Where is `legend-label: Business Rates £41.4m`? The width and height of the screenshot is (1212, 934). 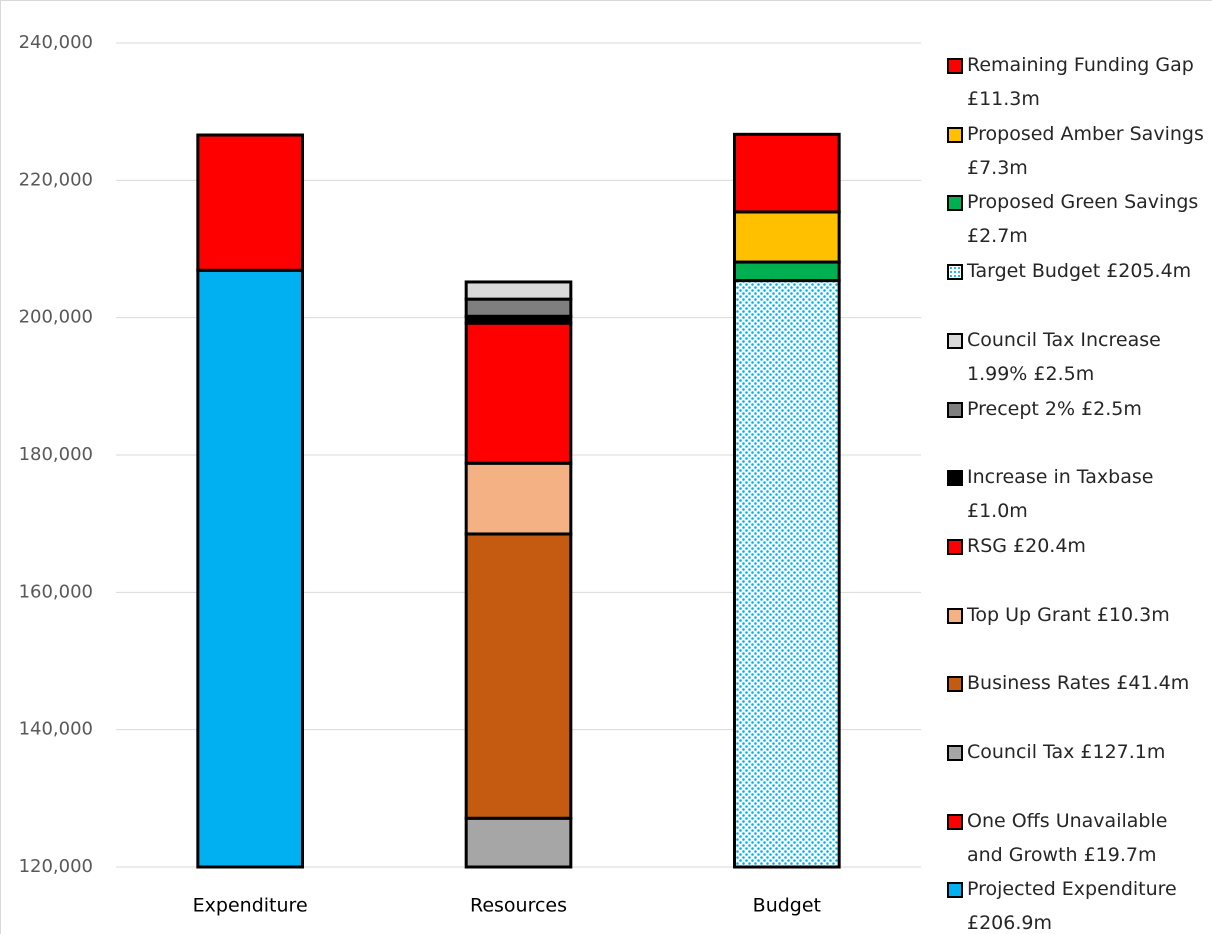 legend-label: Business Rates £41.4m is located at coordinates (1078, 683).